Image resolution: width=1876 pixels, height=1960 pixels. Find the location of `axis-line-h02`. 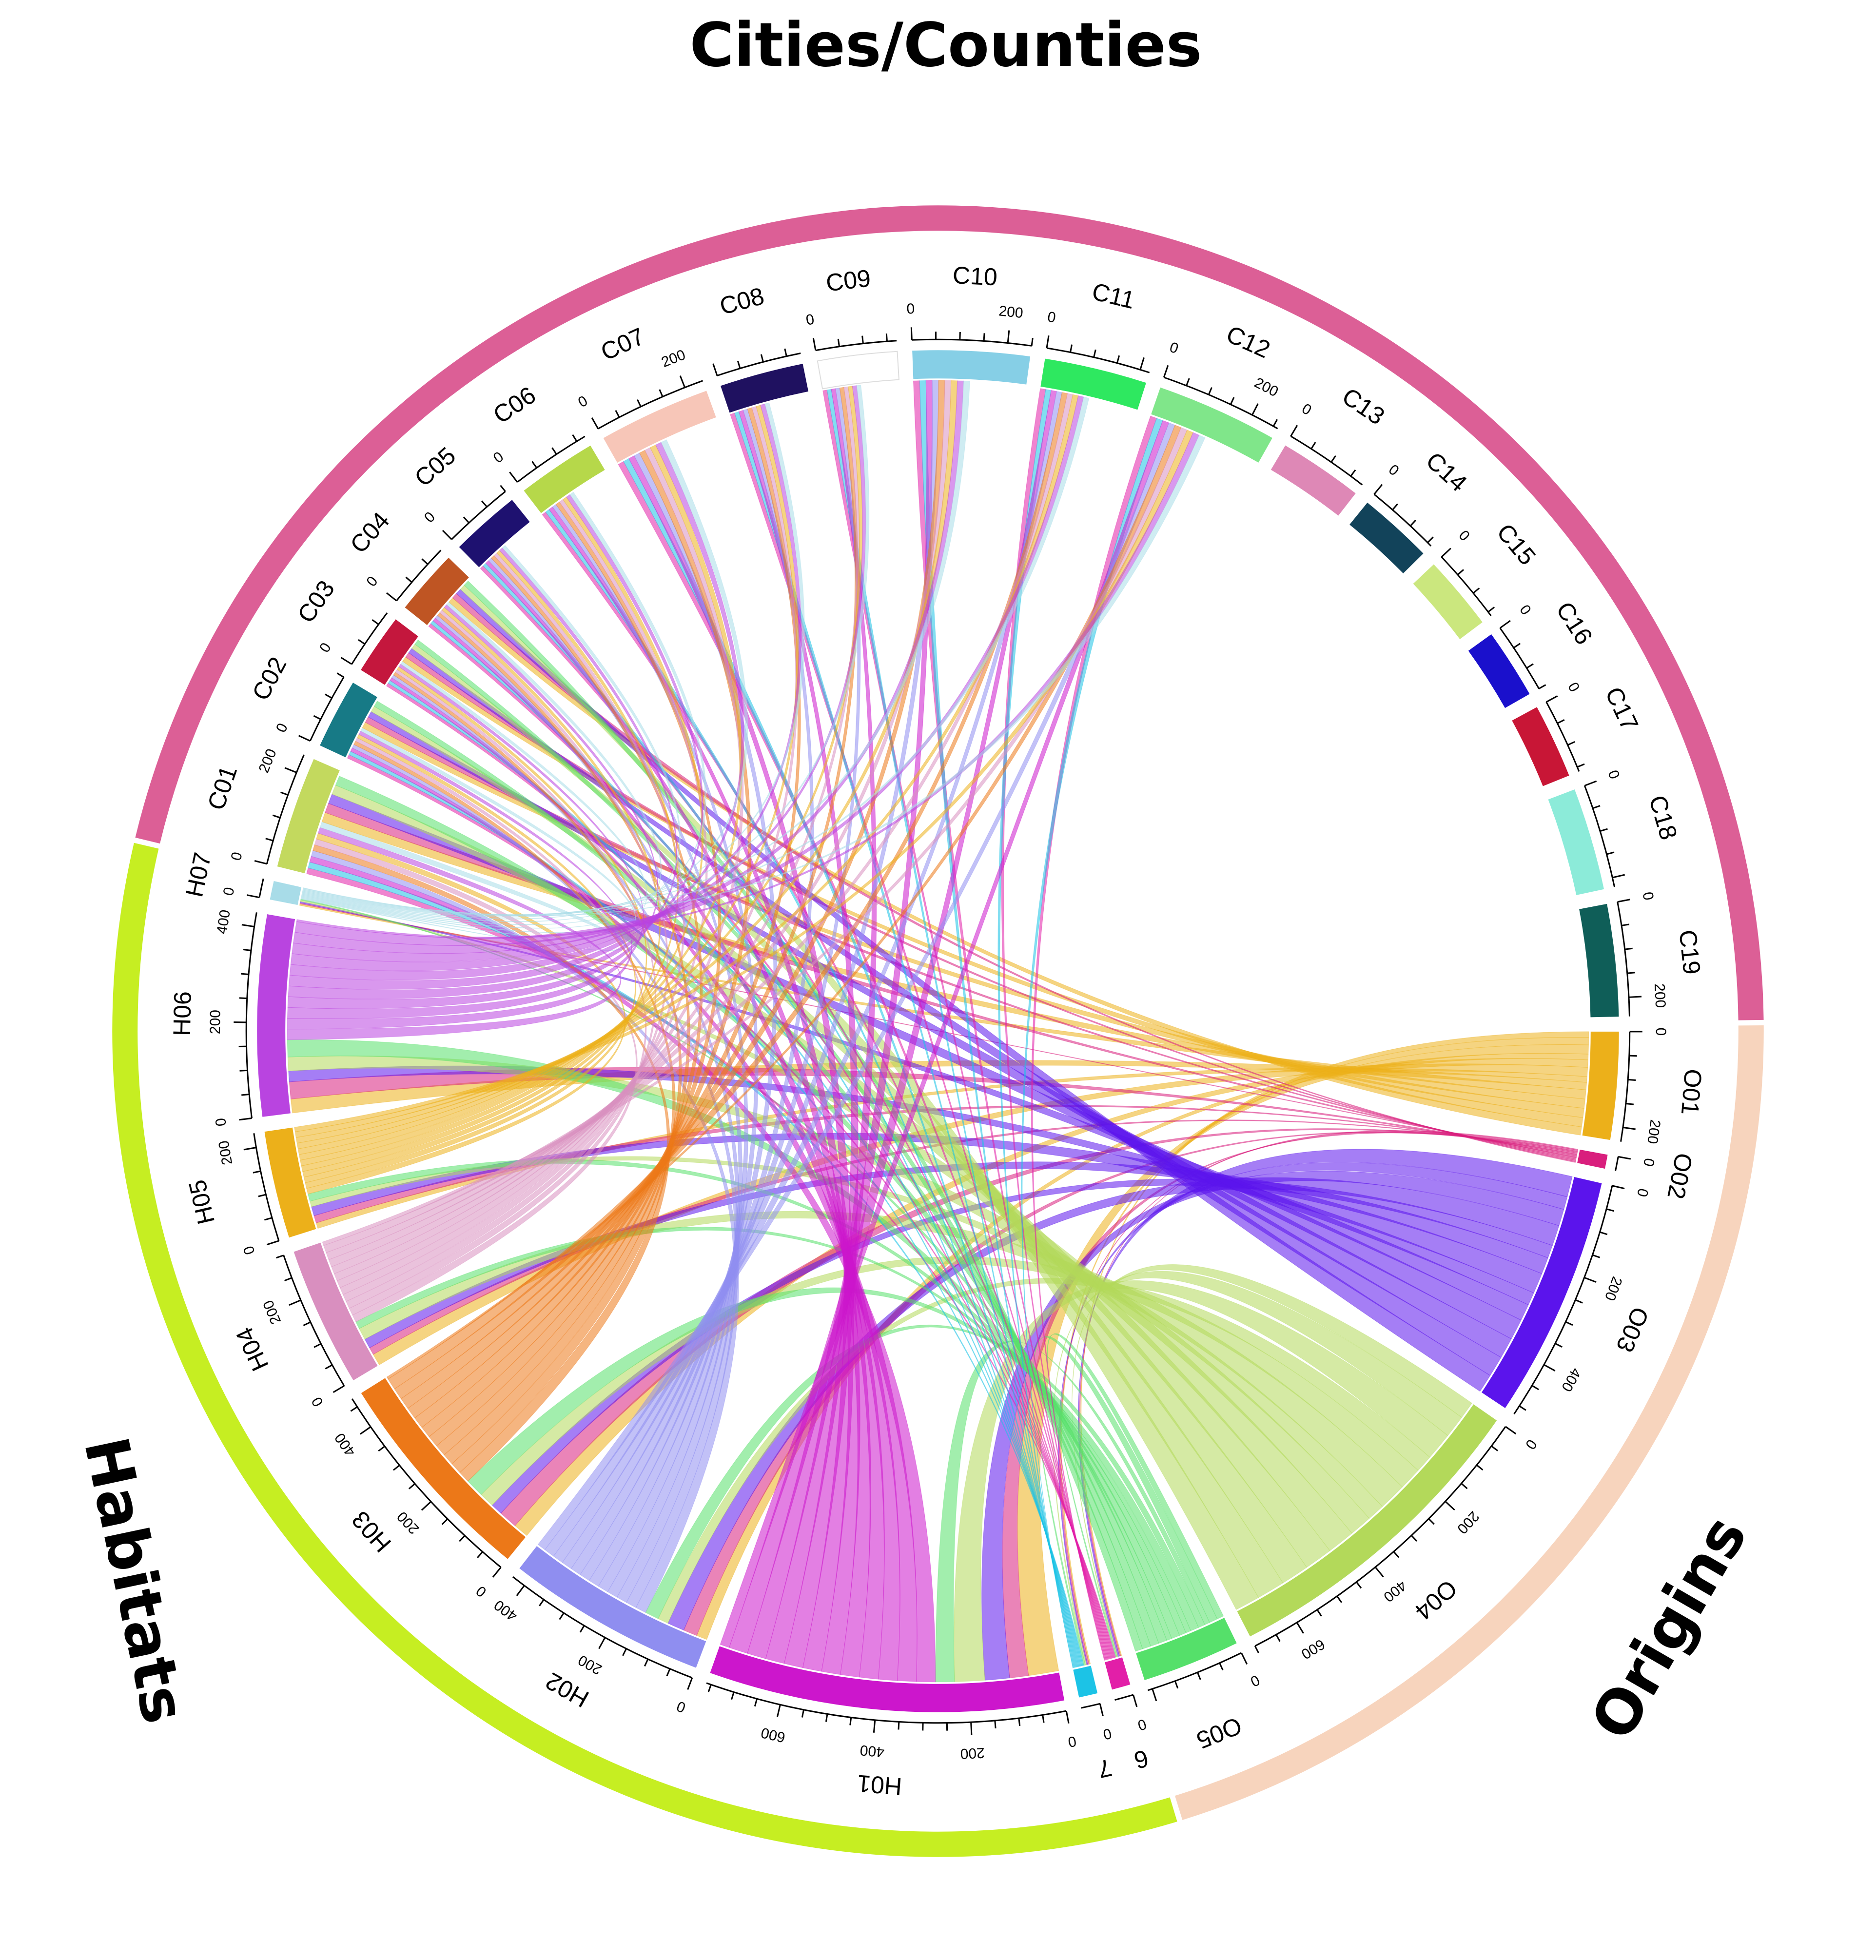

axis-line-h02 is located at coordinates (602, 1627).